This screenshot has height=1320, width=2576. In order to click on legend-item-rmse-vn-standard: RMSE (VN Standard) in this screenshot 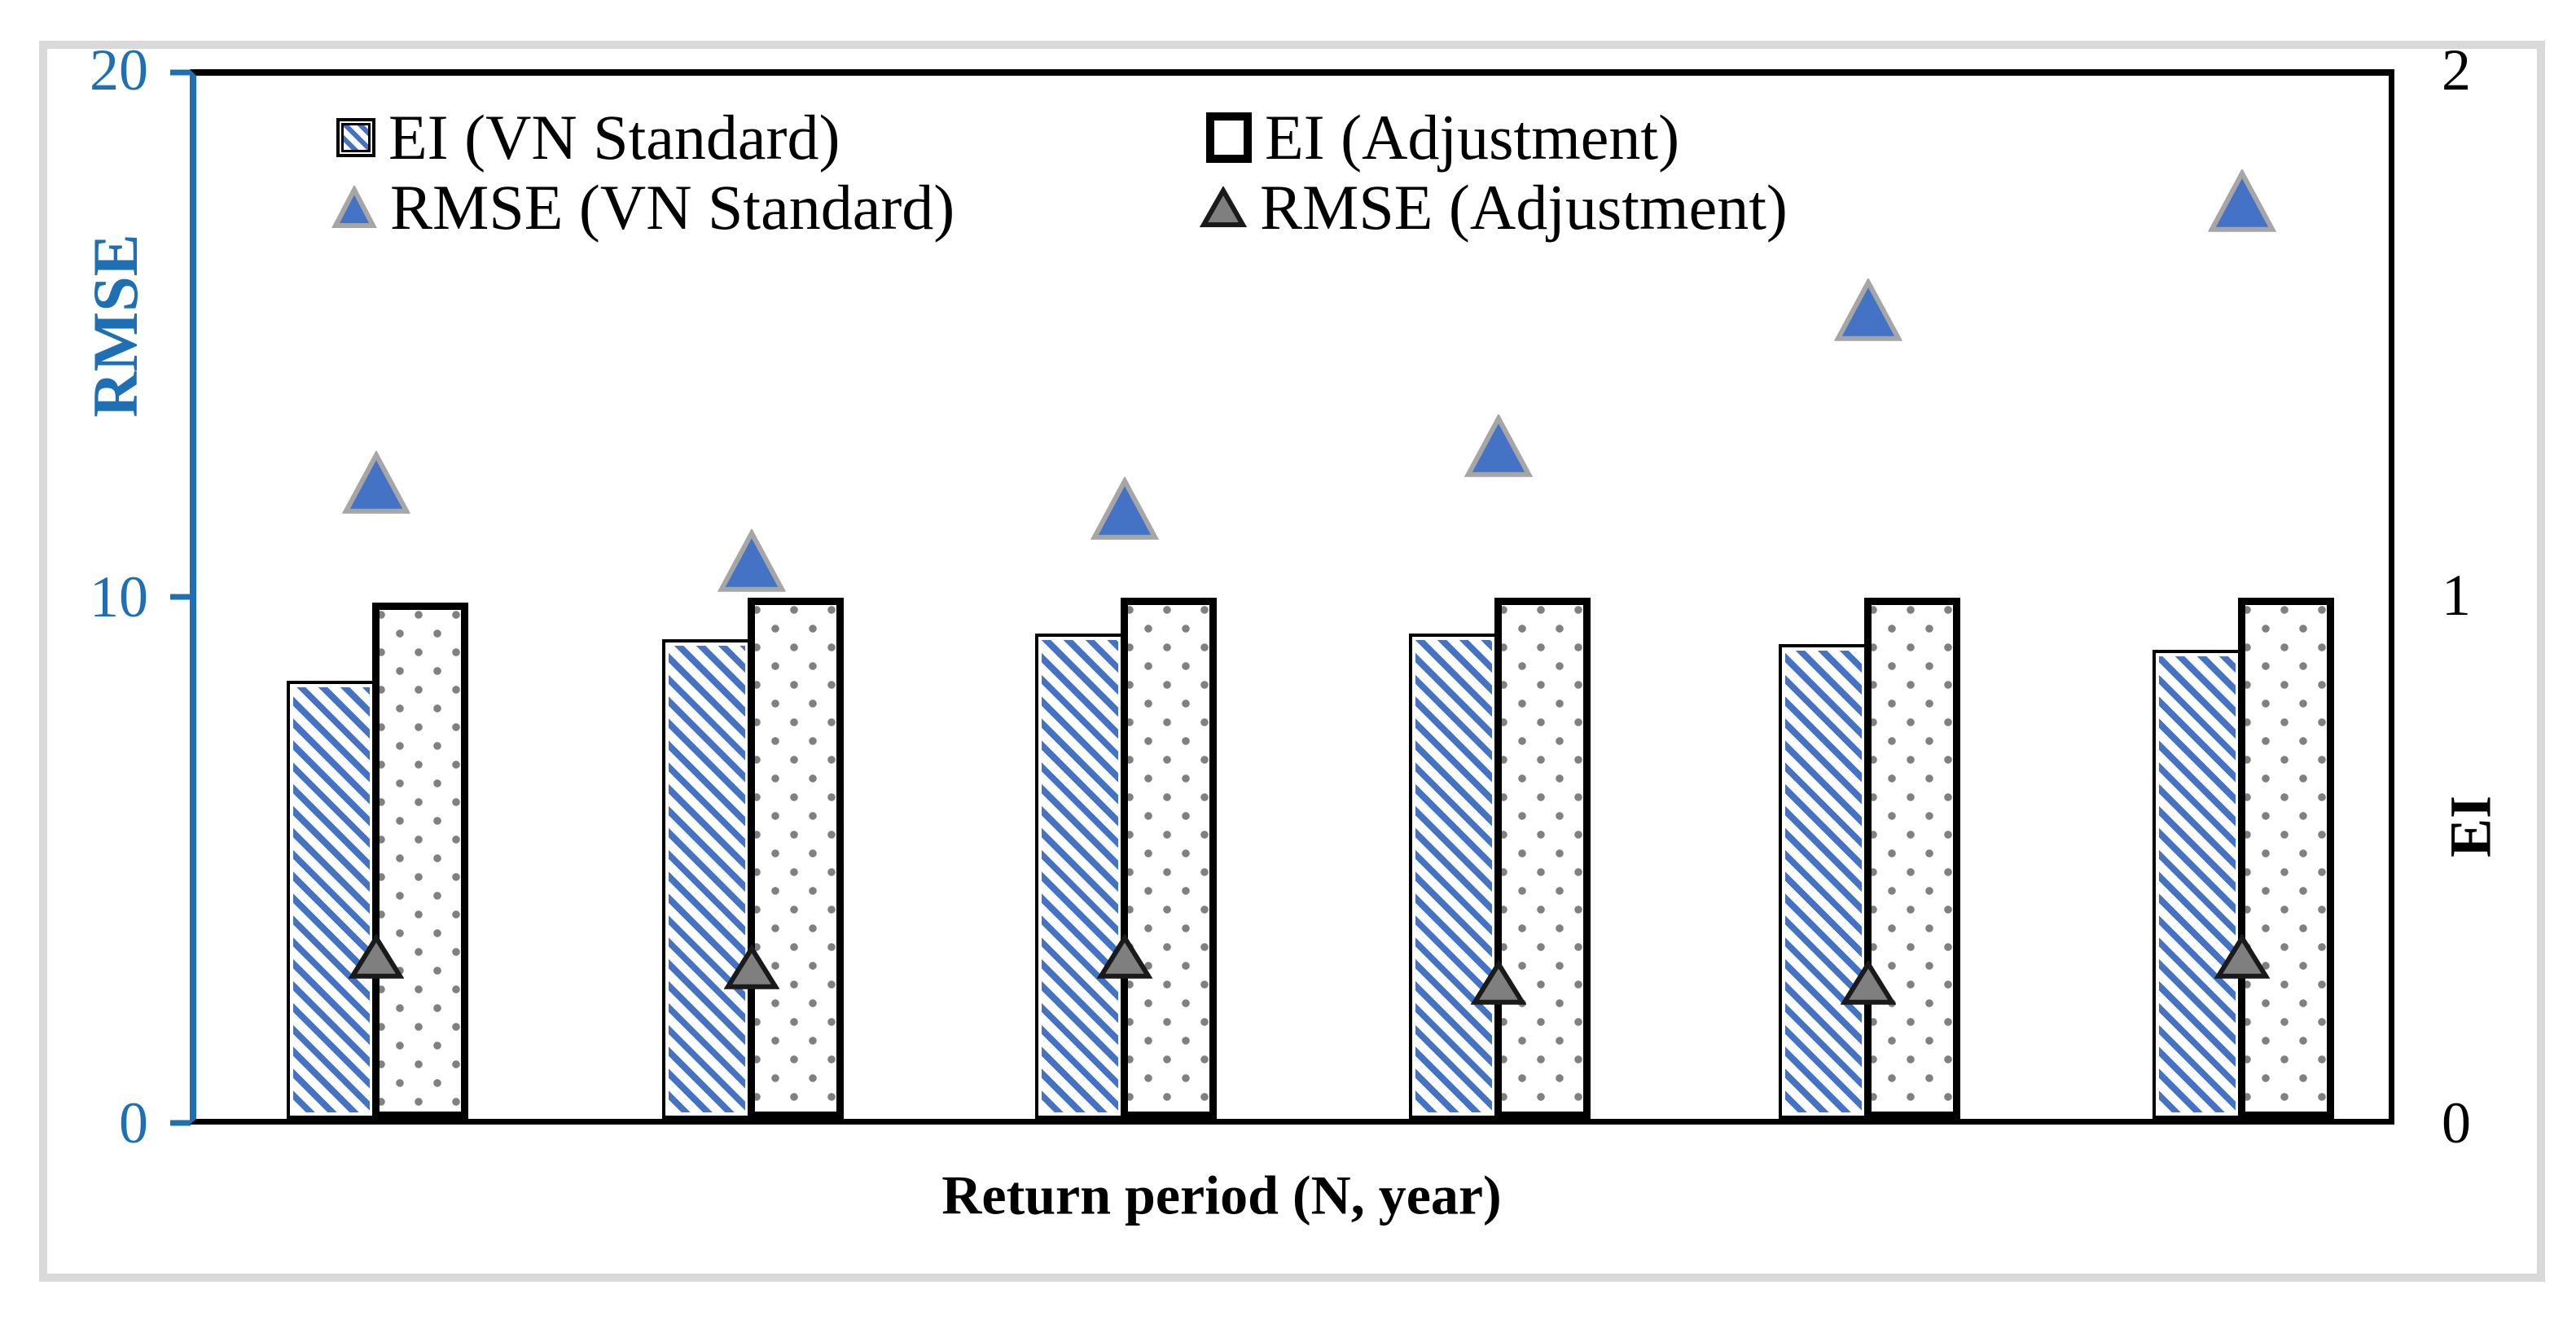, I will do `click(642, 207)`.